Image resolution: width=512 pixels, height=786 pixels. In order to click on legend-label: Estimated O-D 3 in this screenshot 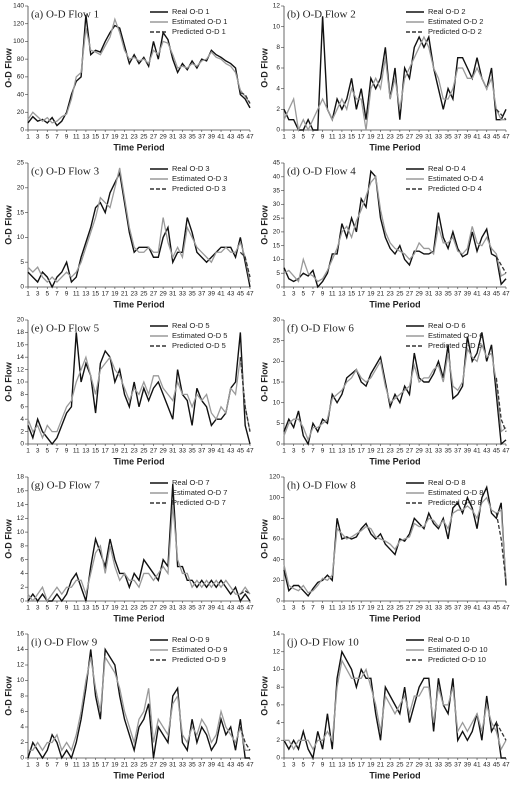, I will do `click(199, 178)`.